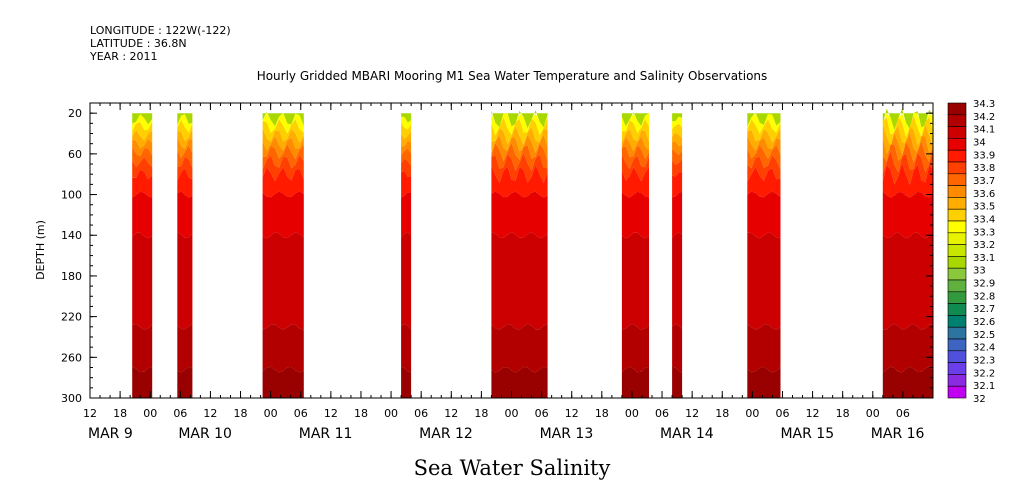 The image size is (1009, 504). I want to click on x-date-label: MAR 11, so click(326, 434).